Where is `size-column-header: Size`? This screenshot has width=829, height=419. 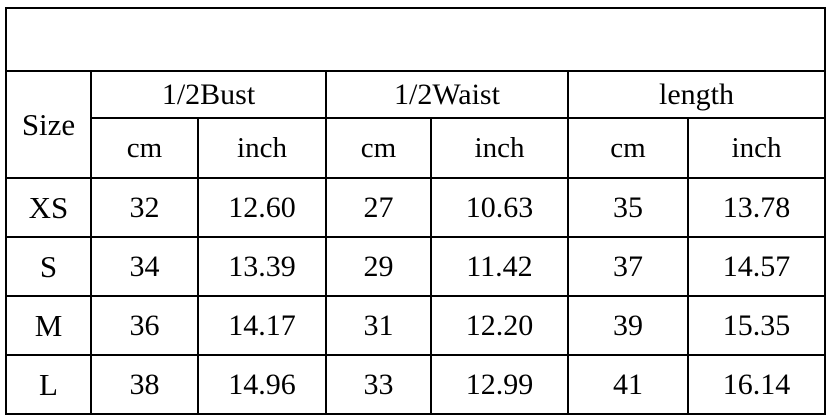 size-column-header: Size is located at coordinates (48, 124).